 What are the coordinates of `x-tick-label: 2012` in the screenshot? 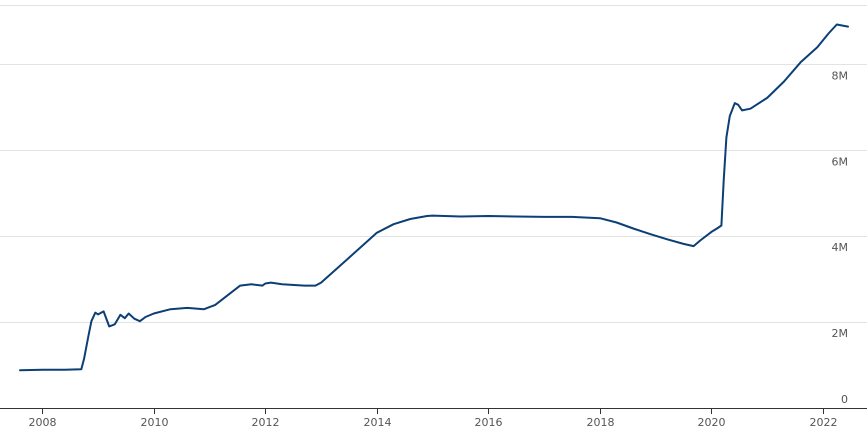 It's located at (266, 422).